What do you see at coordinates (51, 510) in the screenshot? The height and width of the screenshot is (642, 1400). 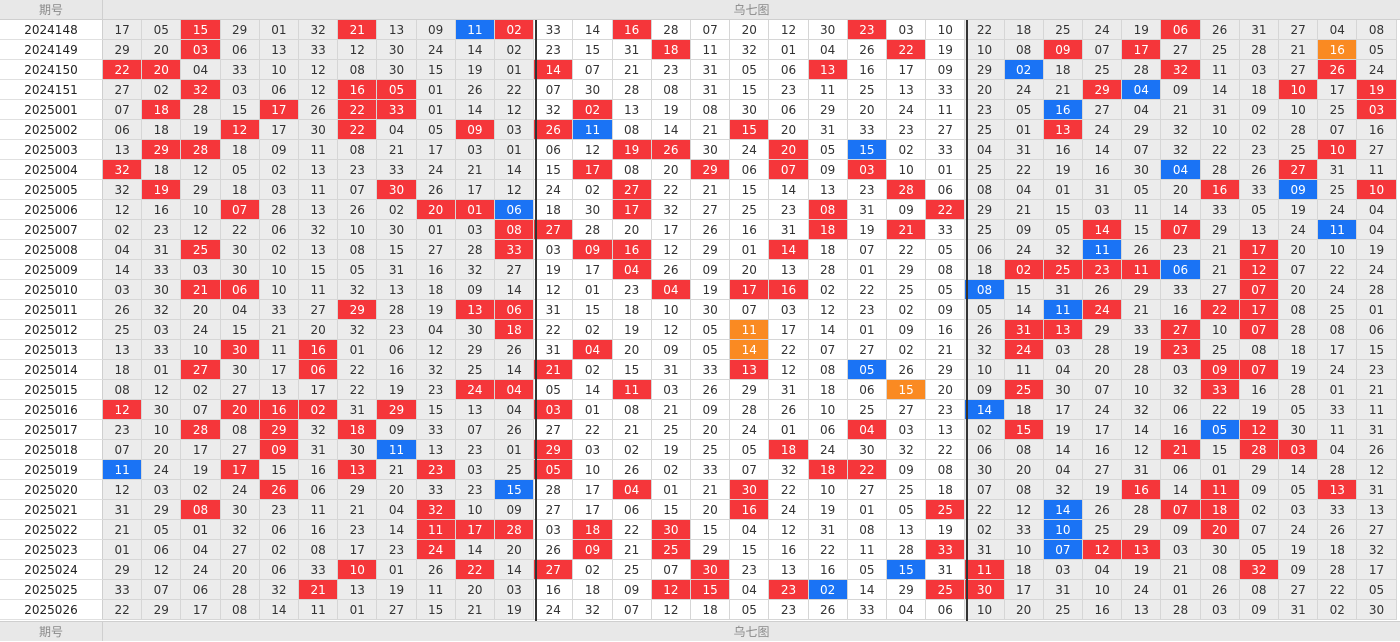 I see `period-cell: 2025021` at bounding box center [51, 510].